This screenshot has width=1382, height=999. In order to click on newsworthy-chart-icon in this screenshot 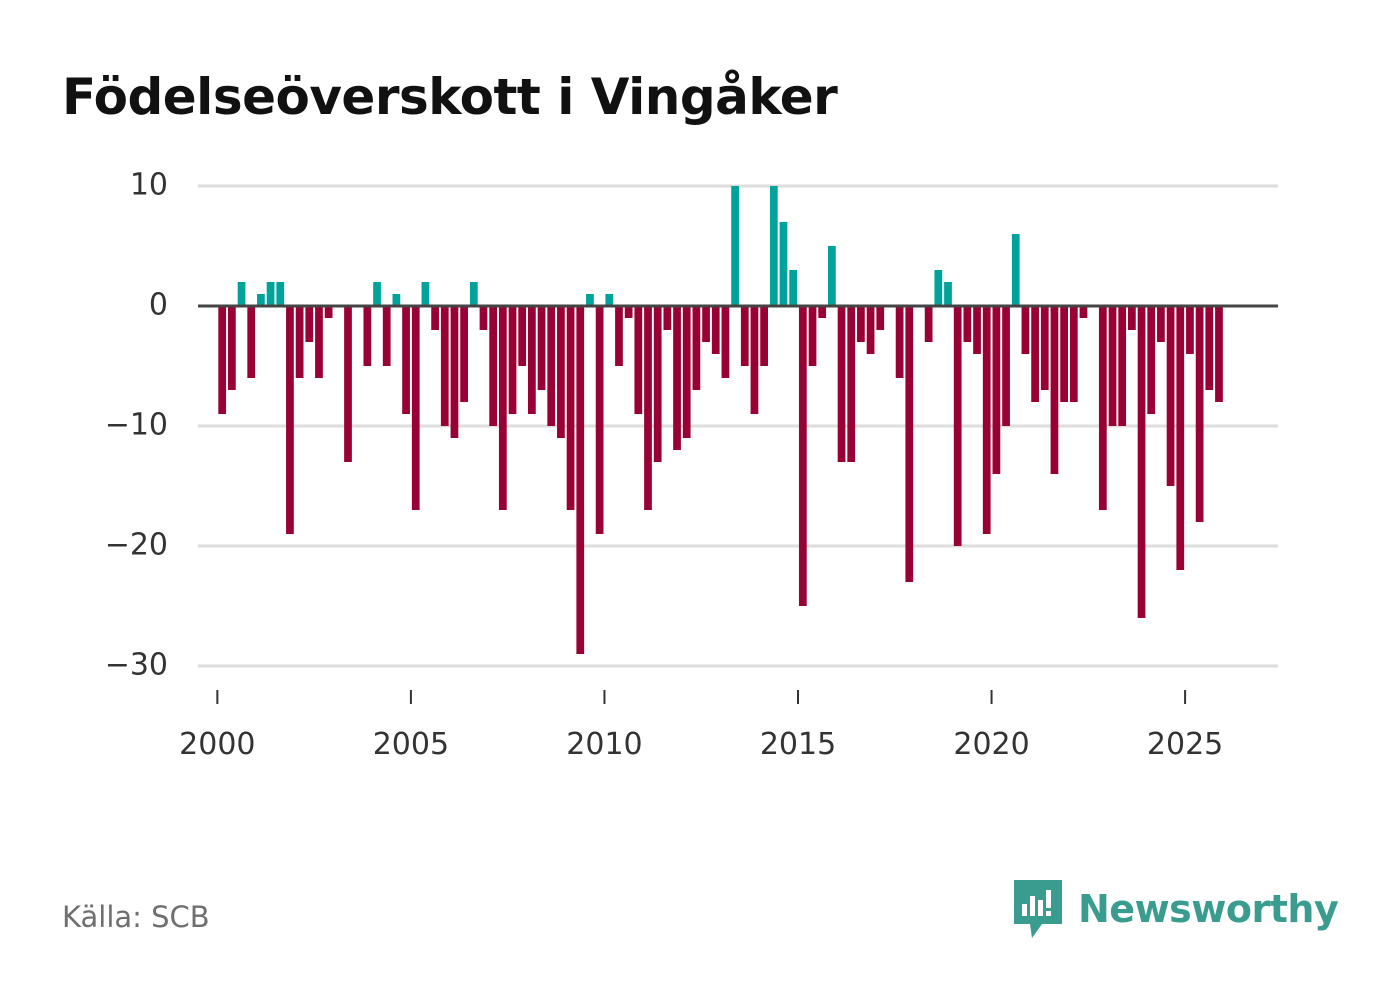, I will do `click(1038, 909)`.